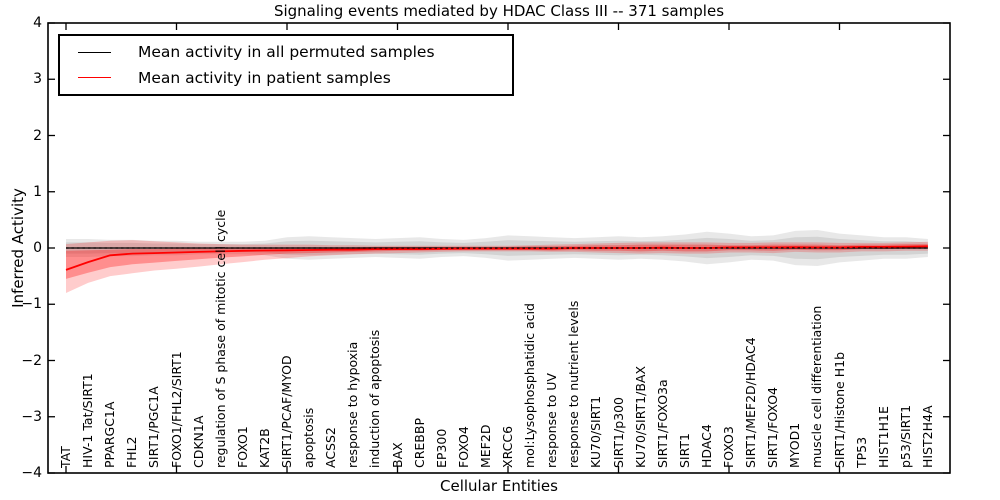  Describe the element at coordinates (751, 402) in the screenshot. I see `x-category-label: SIRT1/MEF2D/HDAC4` at that location.